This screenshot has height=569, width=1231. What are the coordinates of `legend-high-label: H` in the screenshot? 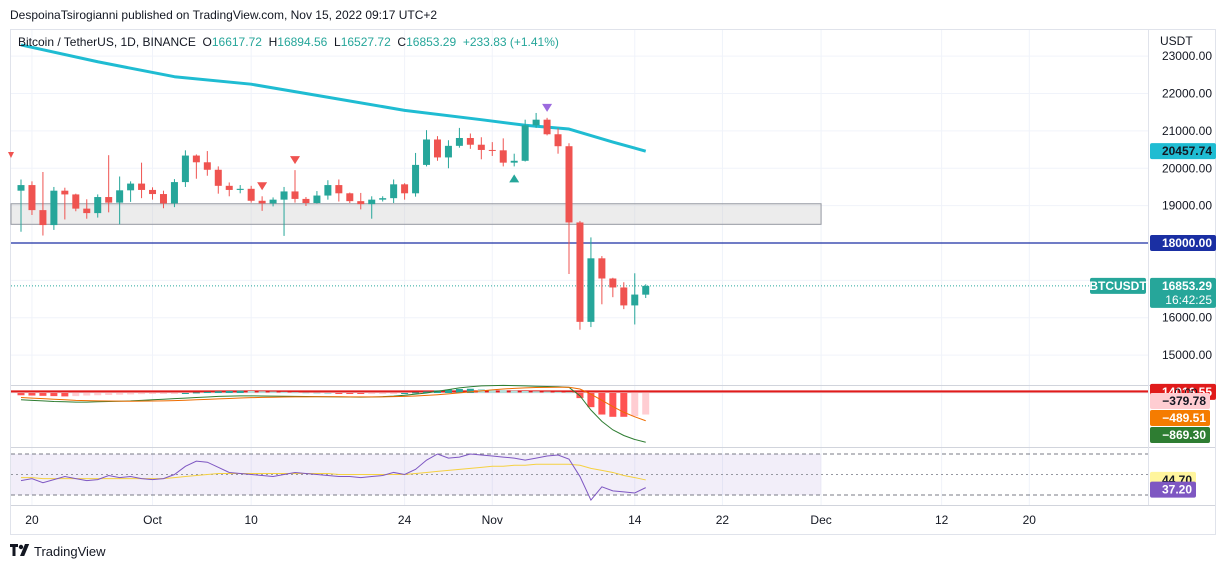 It's located at (273, 42).